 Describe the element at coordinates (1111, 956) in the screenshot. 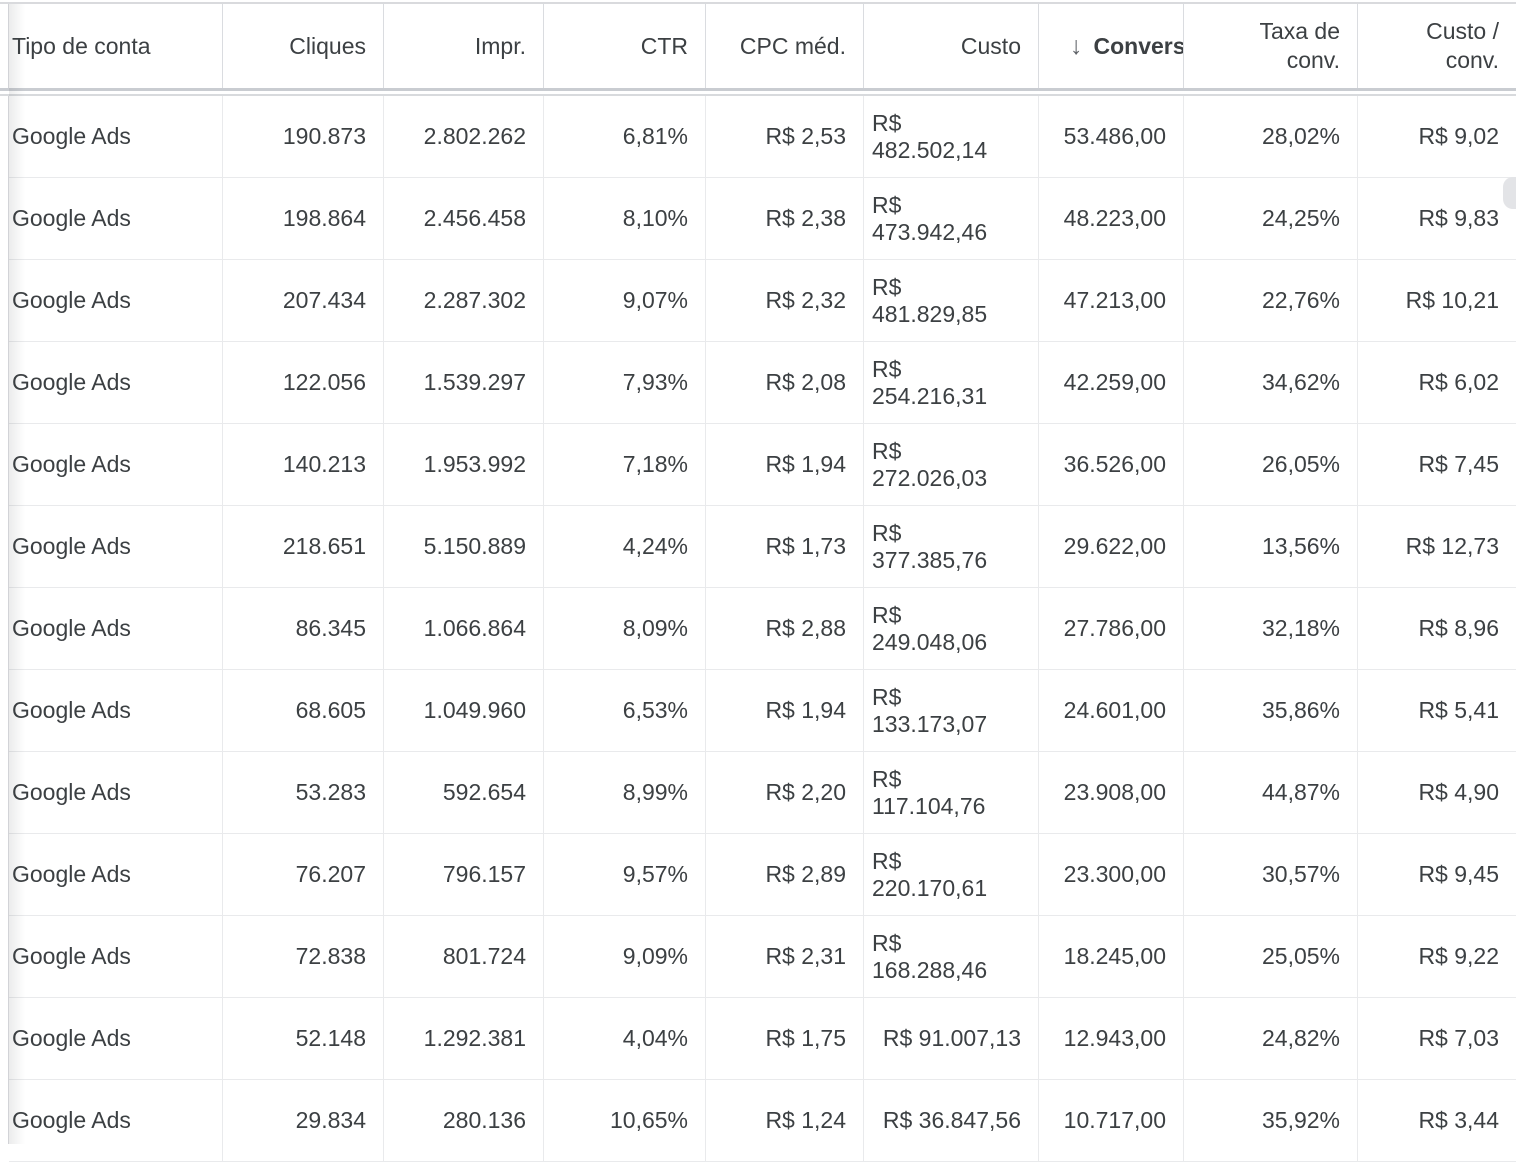

I see `cell-conversions: 18.245,00` at that location.